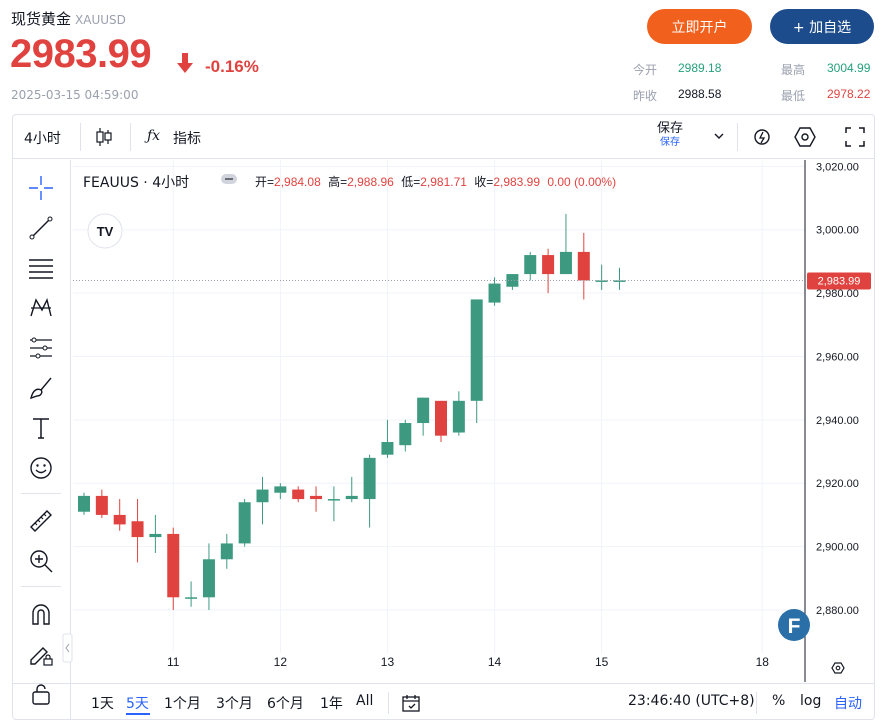  I want to click on tradingview-logo: TV, so click(105, 231).